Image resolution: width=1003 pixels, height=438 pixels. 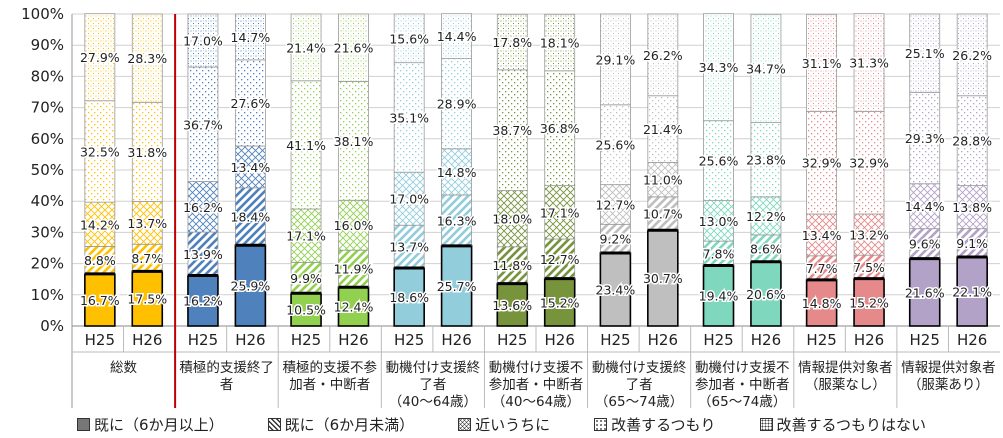 I want to click on y-axis-labels: 0% 10% 20% 30% 40% 50% 60% 70% 80% 90% 100%, so click(x=42, y=170).